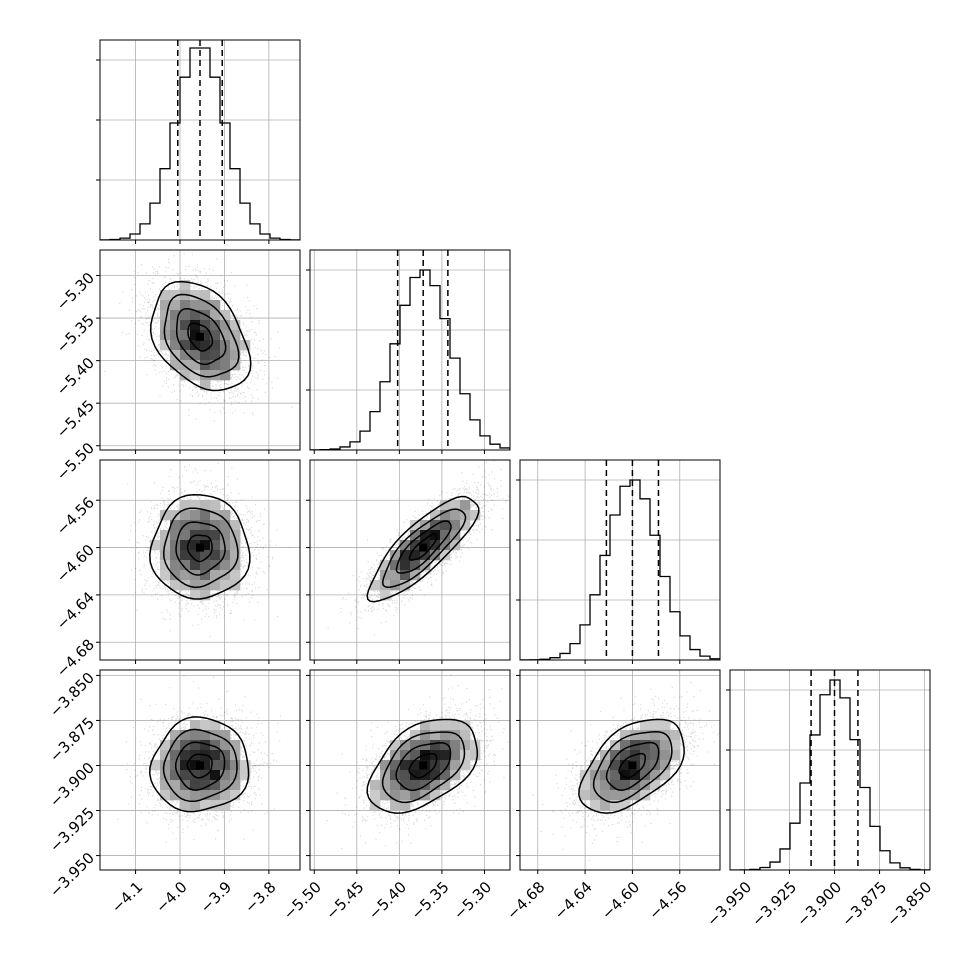 The height and width of the screenshot is (970, 970). I want to click on panel-frame, so click(200, 140).